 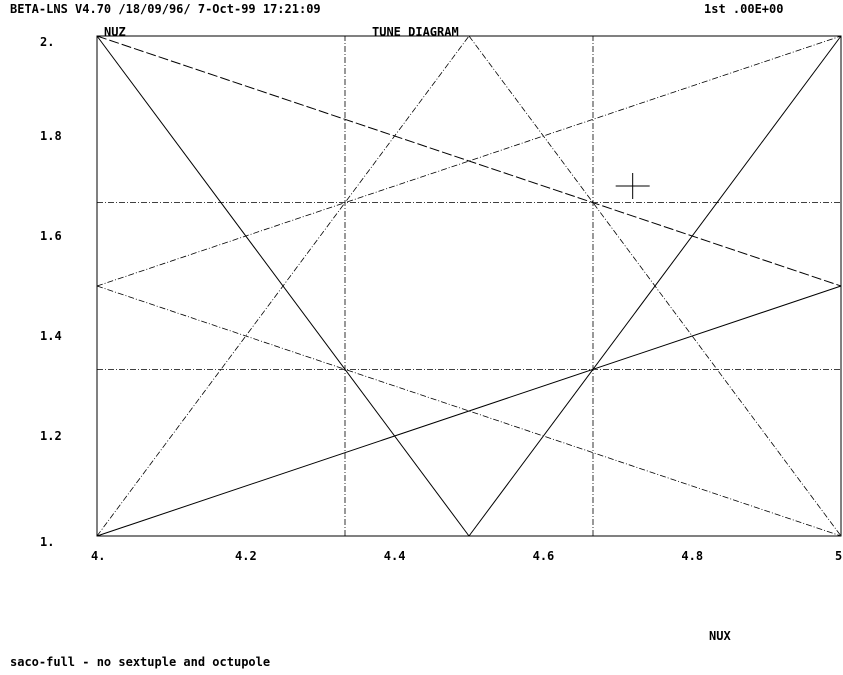 I want to click on y-tick-label: 1.6, so click(x=51, y=236).